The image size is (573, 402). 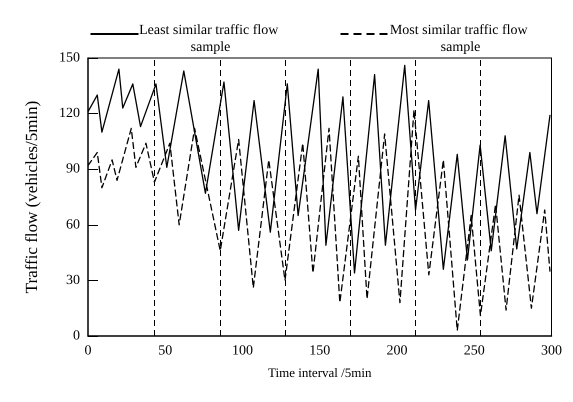 What do you see at coordinates (551, 351) in the screenshot?
I see `x-tick-label: 300` at bounding box center [551, 351].